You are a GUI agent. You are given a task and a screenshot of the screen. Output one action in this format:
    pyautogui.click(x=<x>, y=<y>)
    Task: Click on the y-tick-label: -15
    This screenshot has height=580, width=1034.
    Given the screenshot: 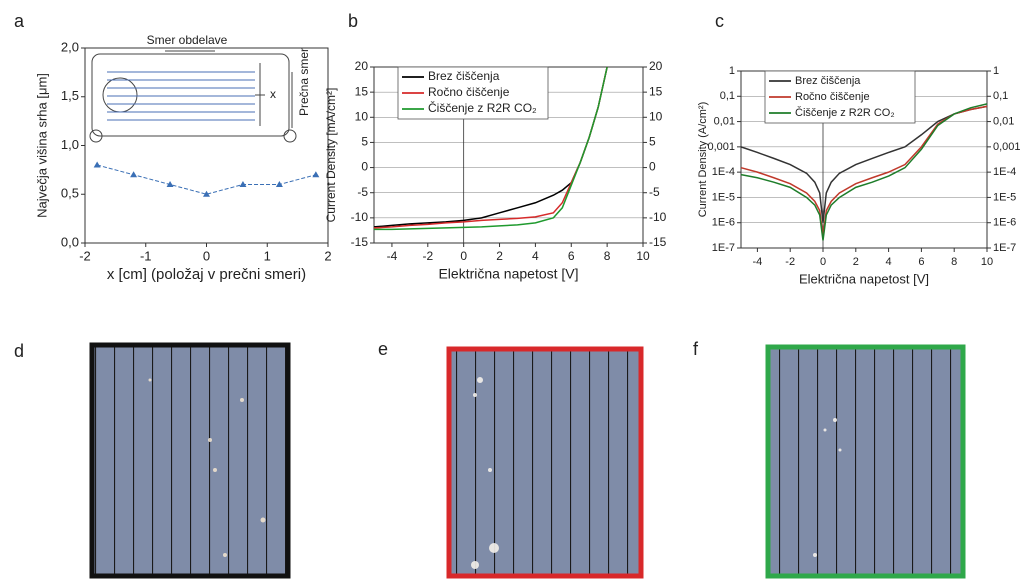 What is the action you would take?
    pyautogui.click(x=360, y=242)
    